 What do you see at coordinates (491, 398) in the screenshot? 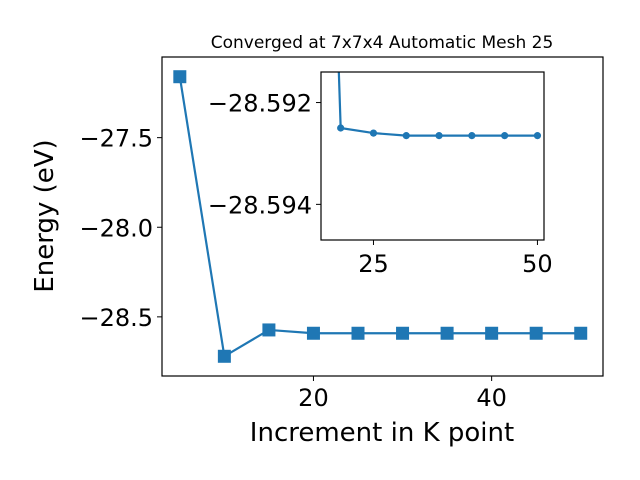
I see `main-x-tick-label: 40` at bounding box center [491, 398].